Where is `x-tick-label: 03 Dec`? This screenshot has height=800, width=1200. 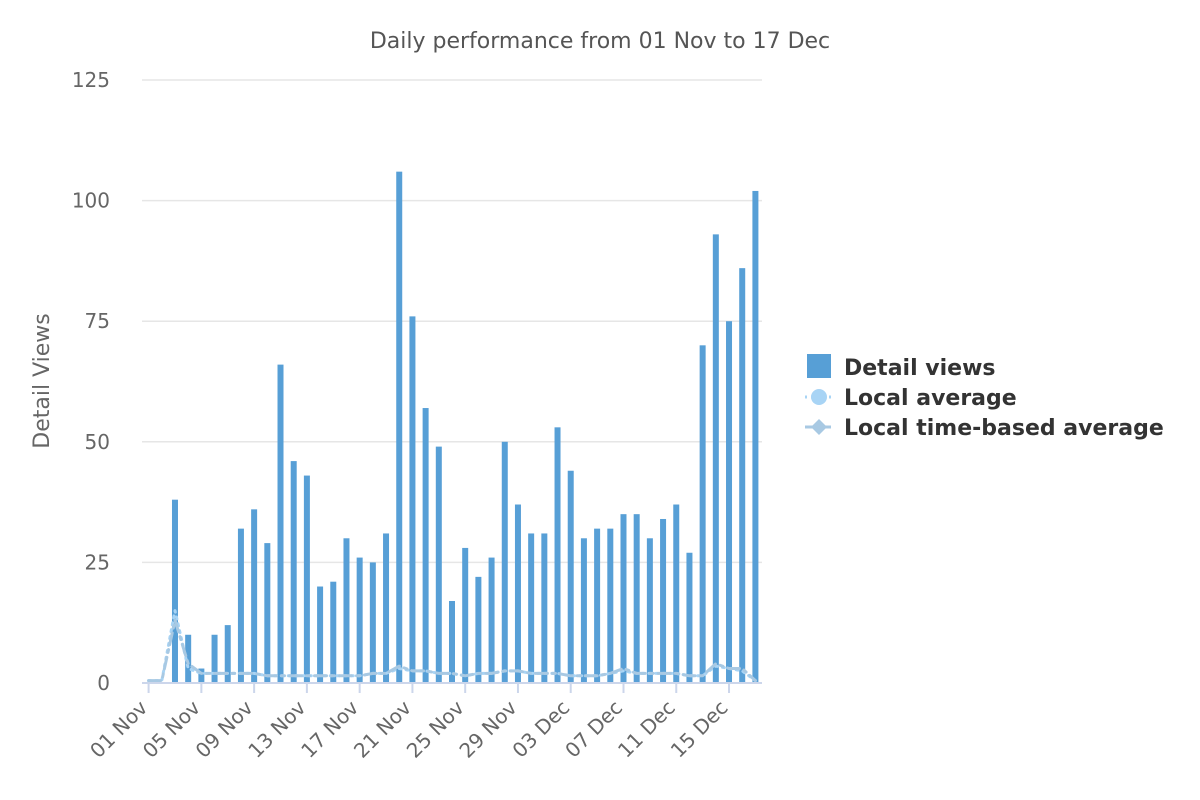
x-tick-label: 03 Dec is located at coordinates (540, 729).